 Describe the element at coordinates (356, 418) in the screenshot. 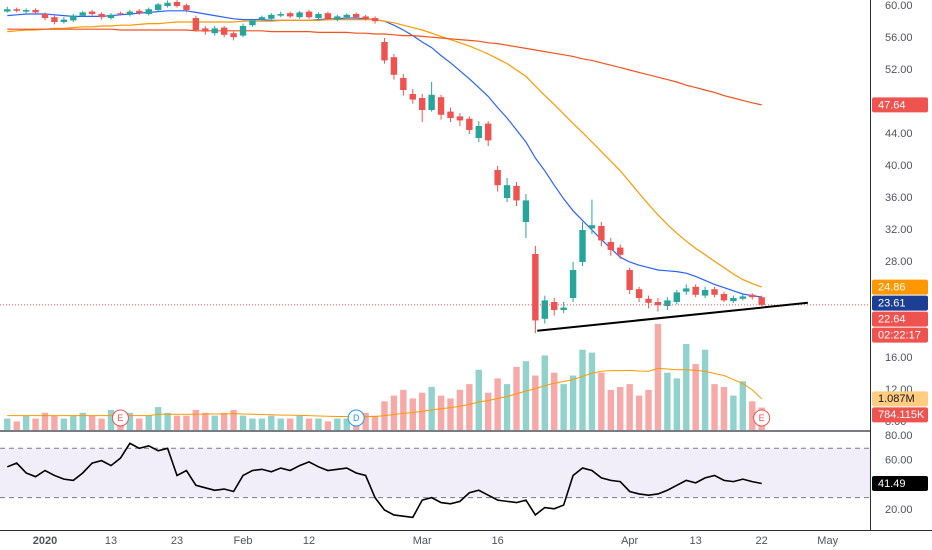

I see `event-marker` at that location.